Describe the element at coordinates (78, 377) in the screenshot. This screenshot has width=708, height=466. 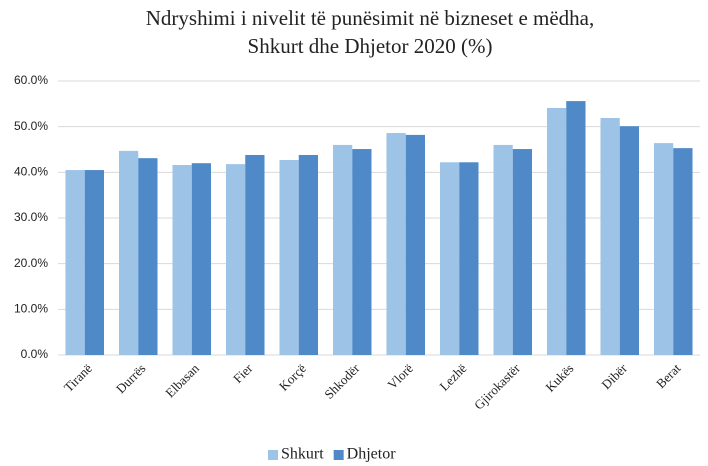
I see `x-tick-label: Tiranë` at that location.